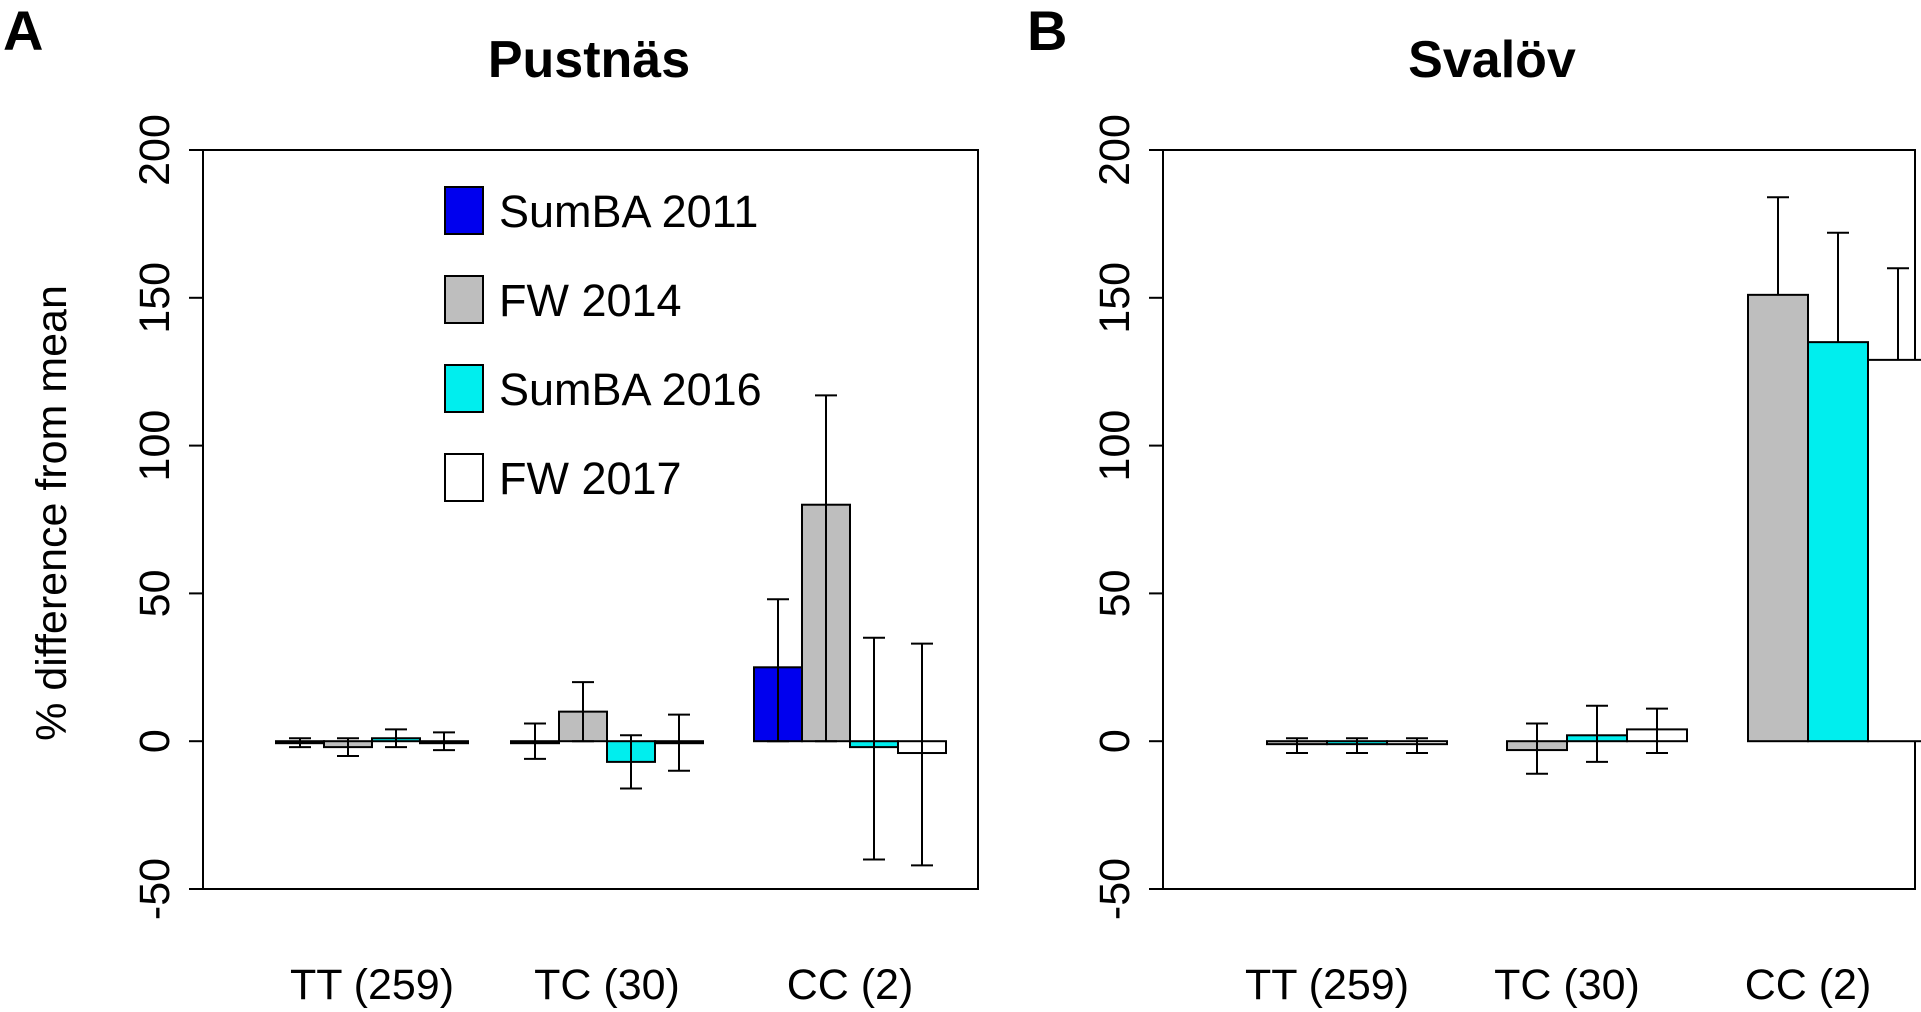  What do you see at coordinates (630, 389) in the screenshot?
I see `legend-label: SumBA 2016` at bounding box center [630, 389].